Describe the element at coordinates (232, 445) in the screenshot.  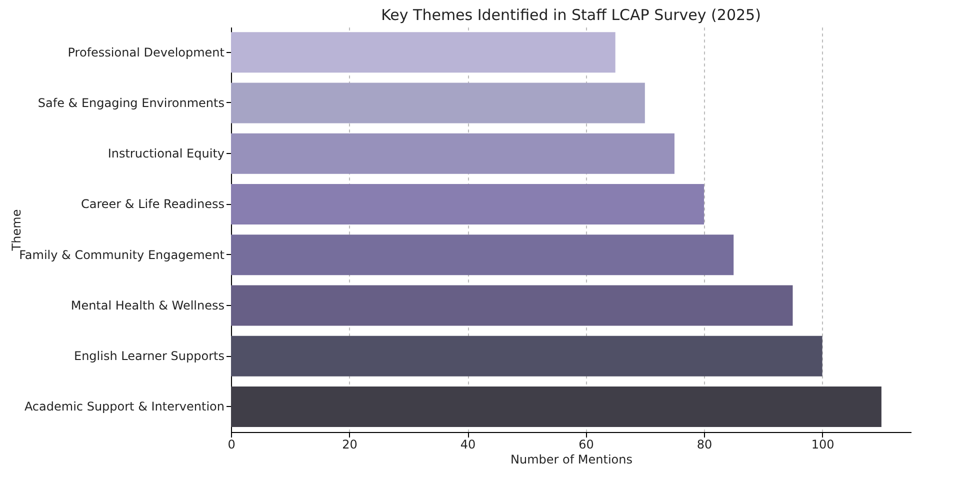
I see `x-tick-label: 0` at that location.